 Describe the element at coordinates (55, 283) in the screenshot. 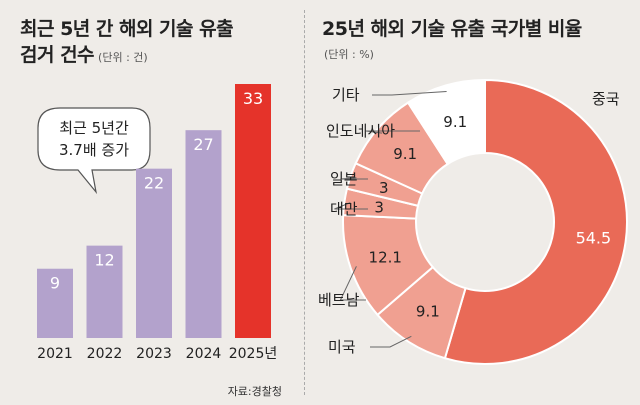

I see `bar-value-label: 9` at that location.